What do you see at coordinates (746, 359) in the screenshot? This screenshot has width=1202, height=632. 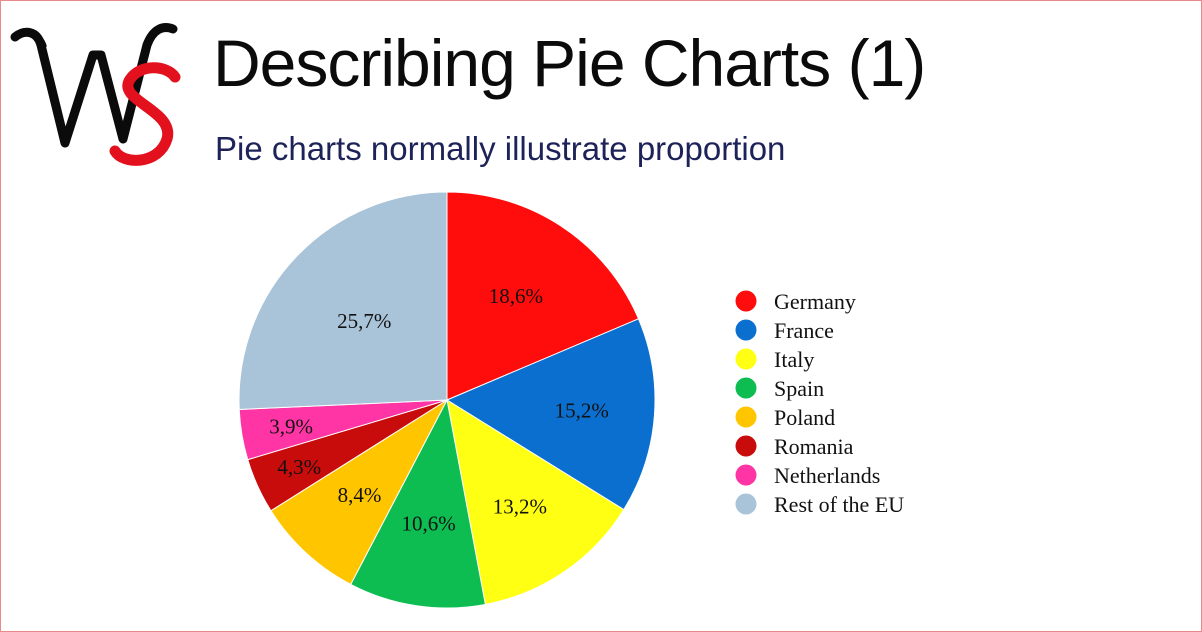 I see `legend-swatch-italy` at bounding box center [746, 359].